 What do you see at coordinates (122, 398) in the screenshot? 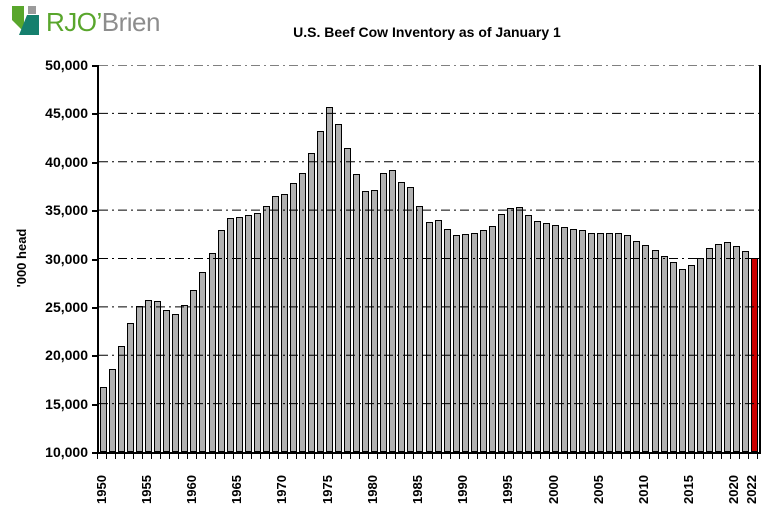
I see `bar-1952` at bounding box center [122, 398].